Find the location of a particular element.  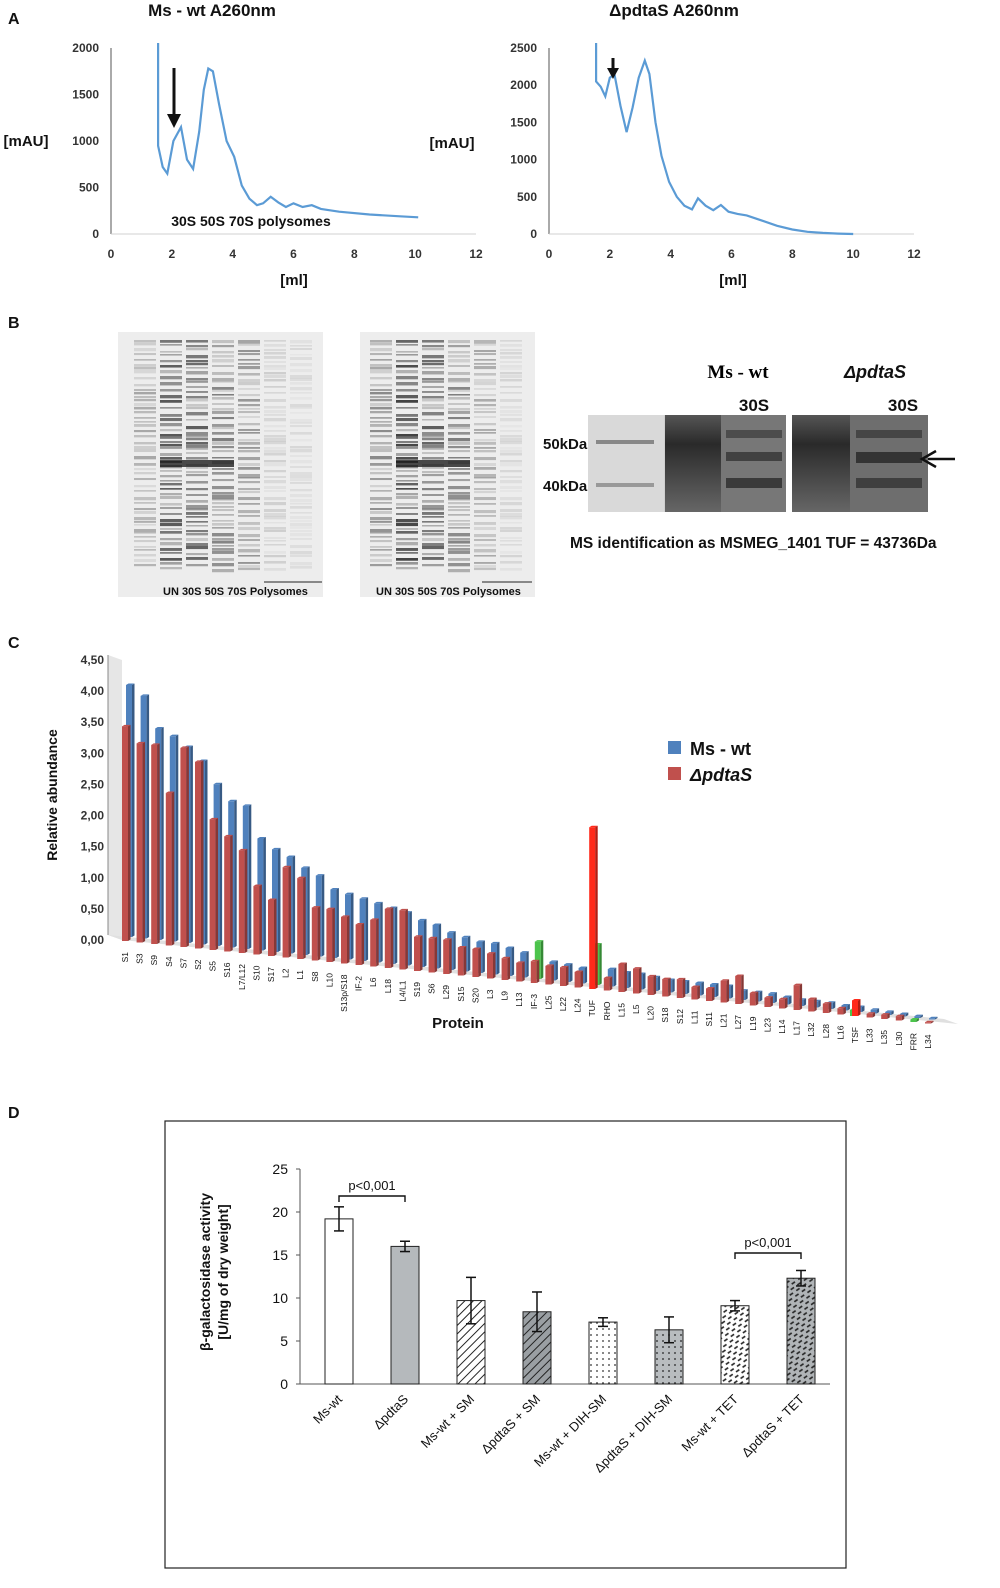

a-left-ytick: 2000 is located at coordinates (85, 48).